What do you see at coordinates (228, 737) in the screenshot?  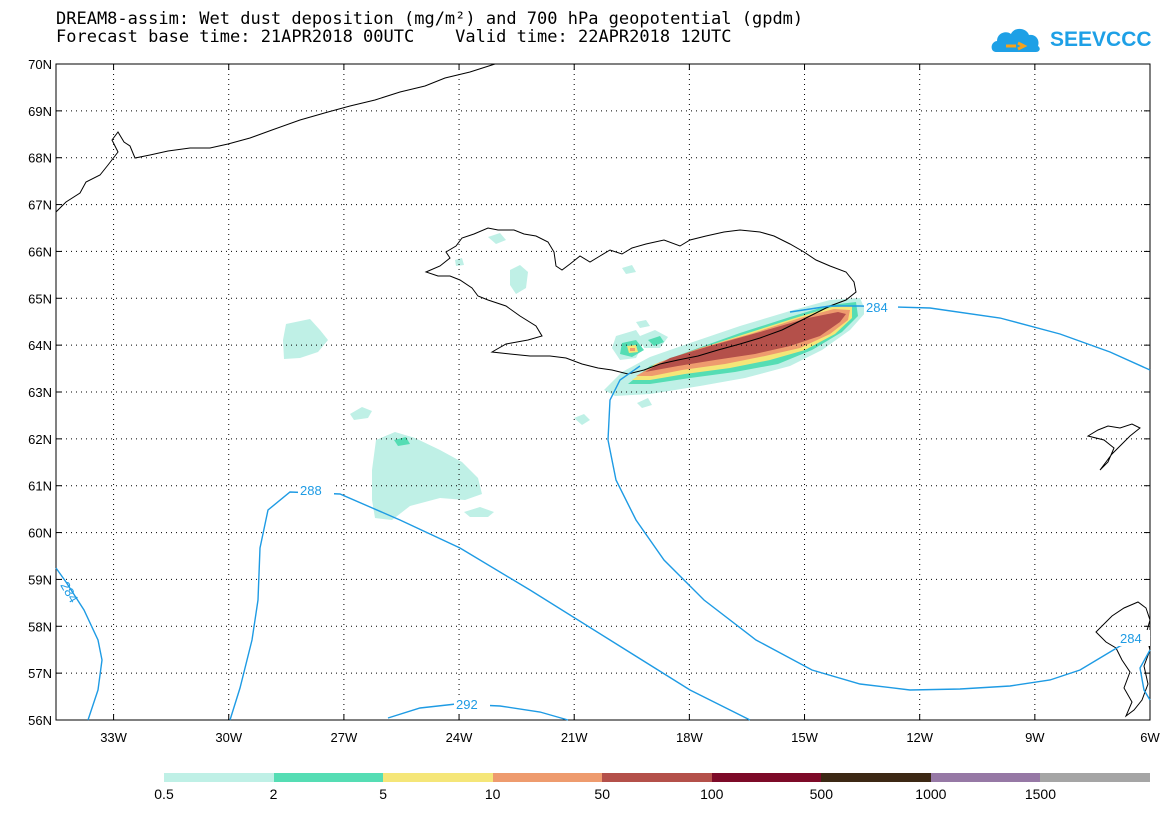 I see `lon-label: 30W` at bounding box center [228, 737].